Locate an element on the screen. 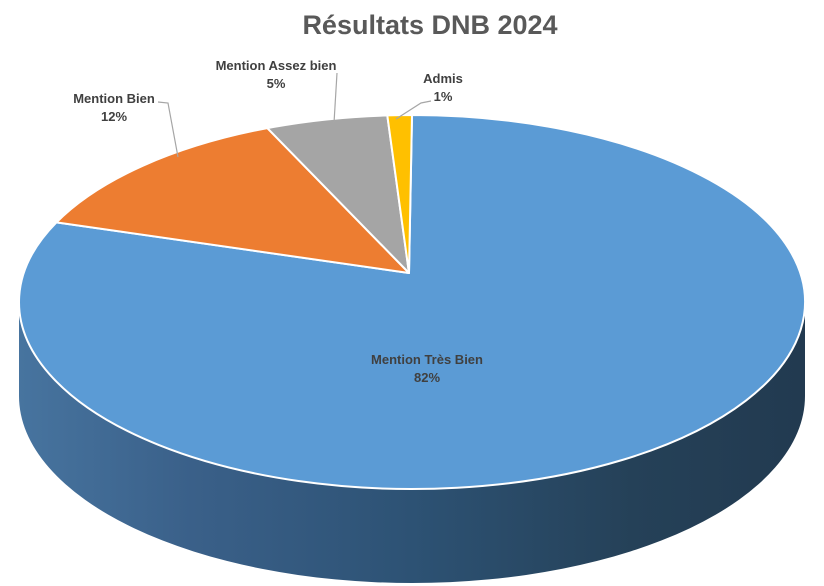  leader-line-mention-assez-bien is located at coordinates (335, 98).